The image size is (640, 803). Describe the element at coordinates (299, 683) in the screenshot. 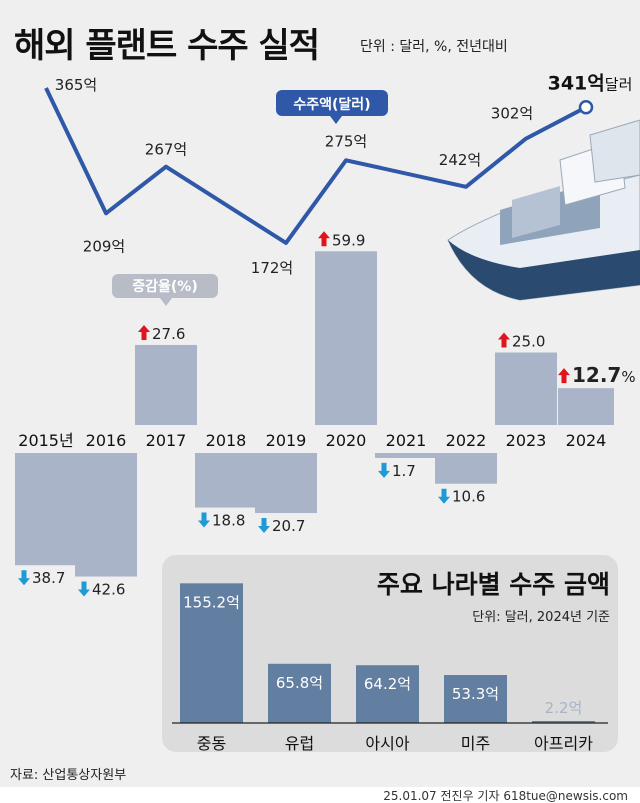

I see `region-value-label: 65.8억` at that location.